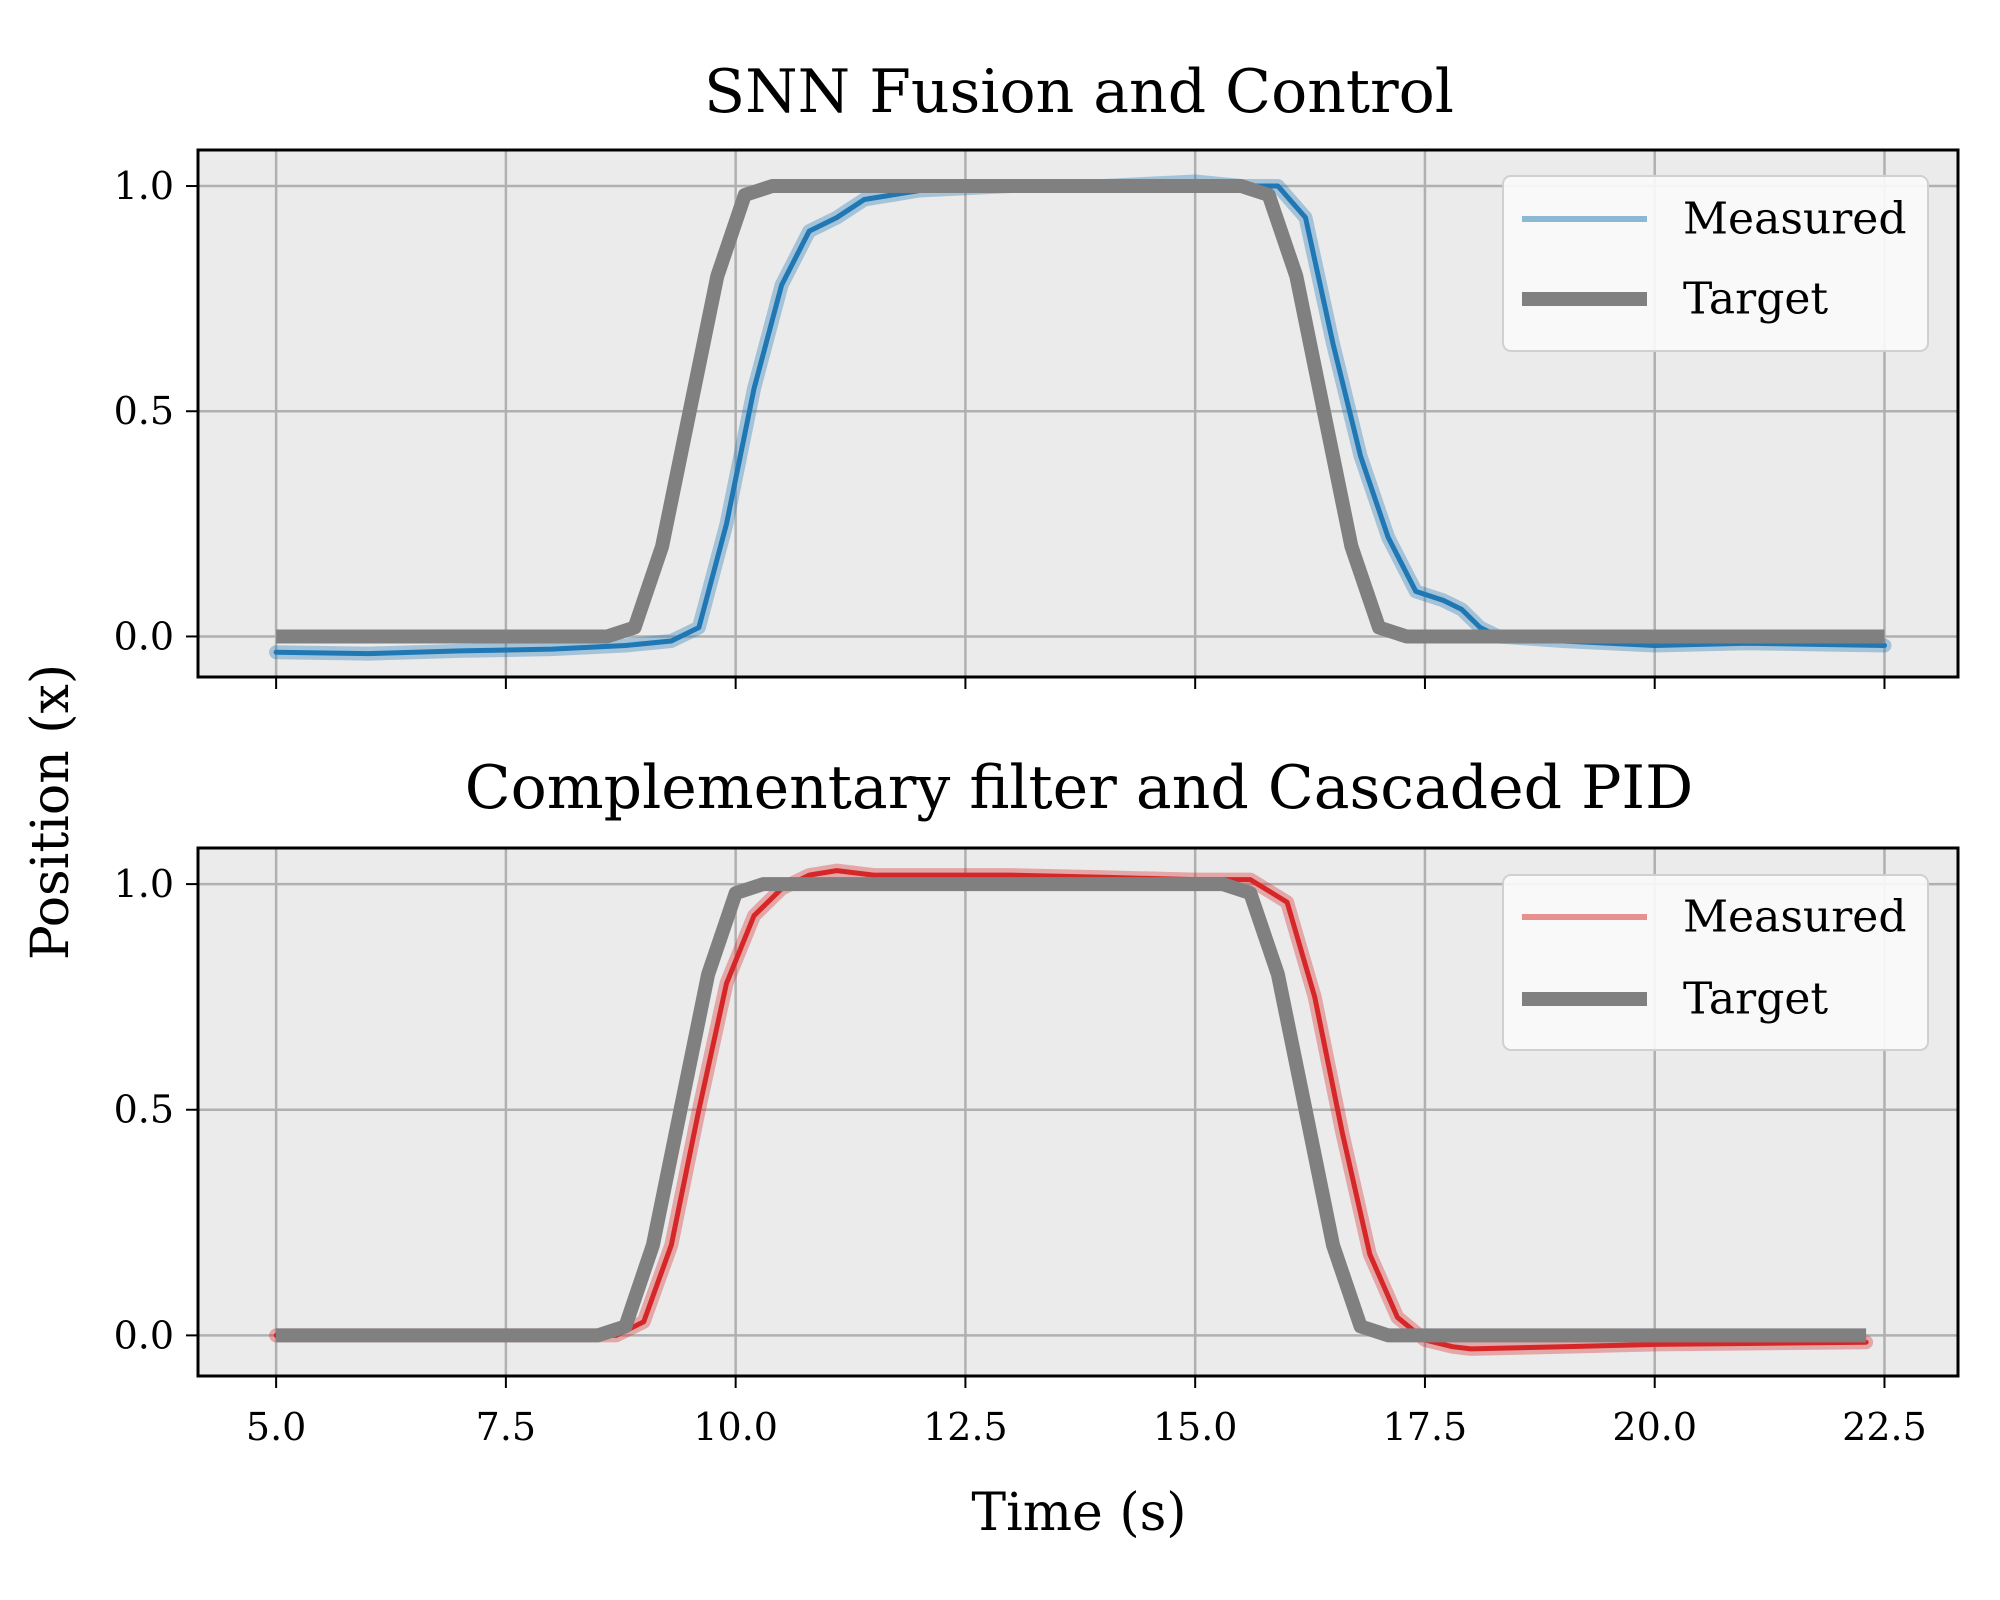 The width and height of the screenshot is (2000, 1600). What do you see at coordinates (51, 812) in the screenshot?
I see `y-axis-label: Position (x)` at bounding box center [51, 812].